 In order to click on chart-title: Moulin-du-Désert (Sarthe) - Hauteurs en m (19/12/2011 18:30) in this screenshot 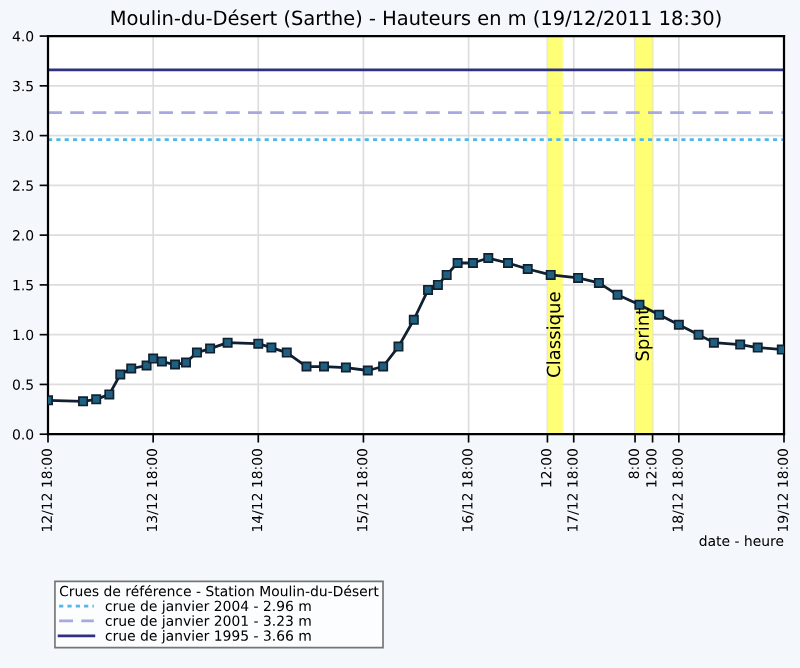, I will do `click(416, 18)`.